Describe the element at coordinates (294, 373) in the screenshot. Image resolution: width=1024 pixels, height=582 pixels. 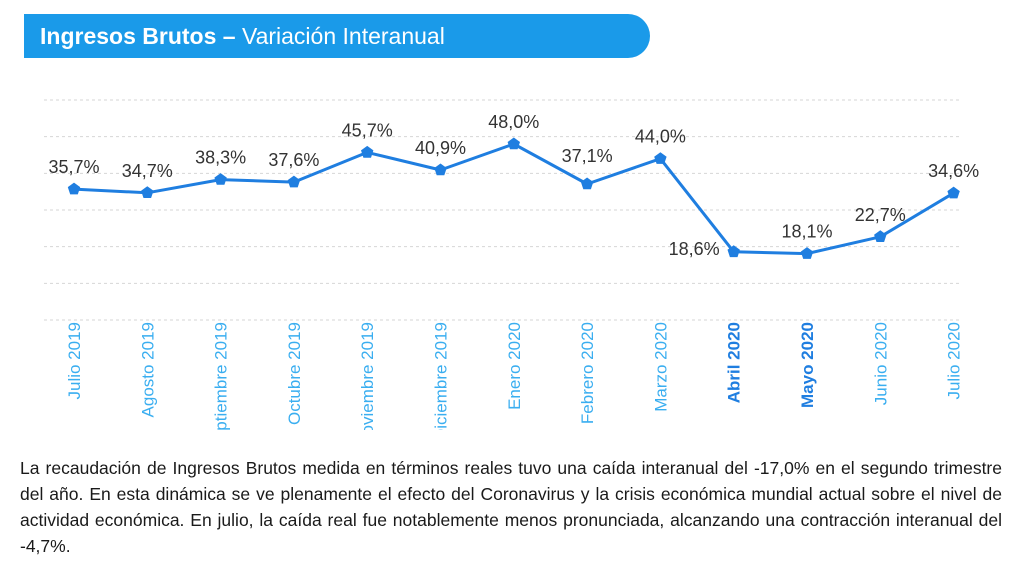
I see `x-tick-label: Octubre 2019` at that location.